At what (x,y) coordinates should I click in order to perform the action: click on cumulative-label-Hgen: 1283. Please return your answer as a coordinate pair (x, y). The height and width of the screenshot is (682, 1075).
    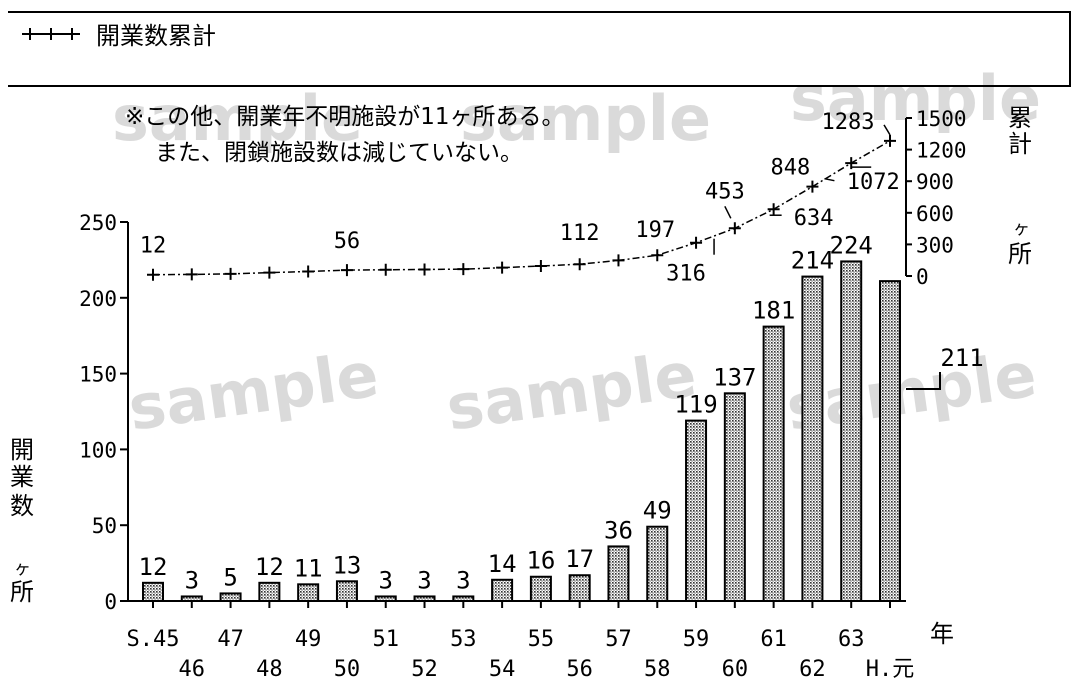
    Looking at the image, I should click on (848, 122).